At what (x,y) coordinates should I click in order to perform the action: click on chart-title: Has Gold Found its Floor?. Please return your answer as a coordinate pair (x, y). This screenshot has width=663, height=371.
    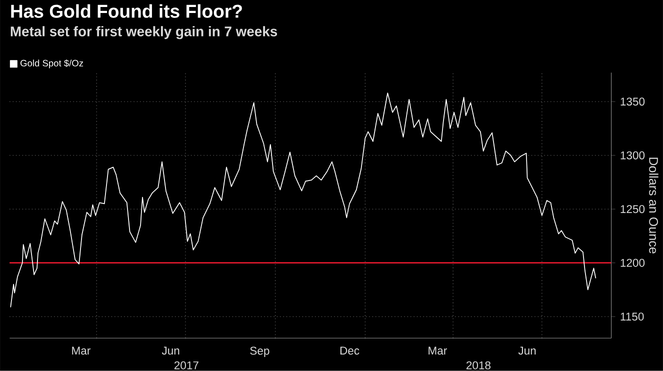
    Looking at the image, I should click on (126, 11).